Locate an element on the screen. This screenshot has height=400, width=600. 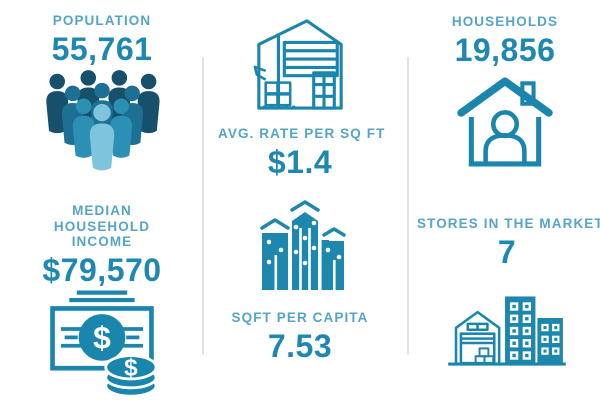
stat-stores-in-market: STORES IN THE MARKET 7 is located at coordinates (508, 292).